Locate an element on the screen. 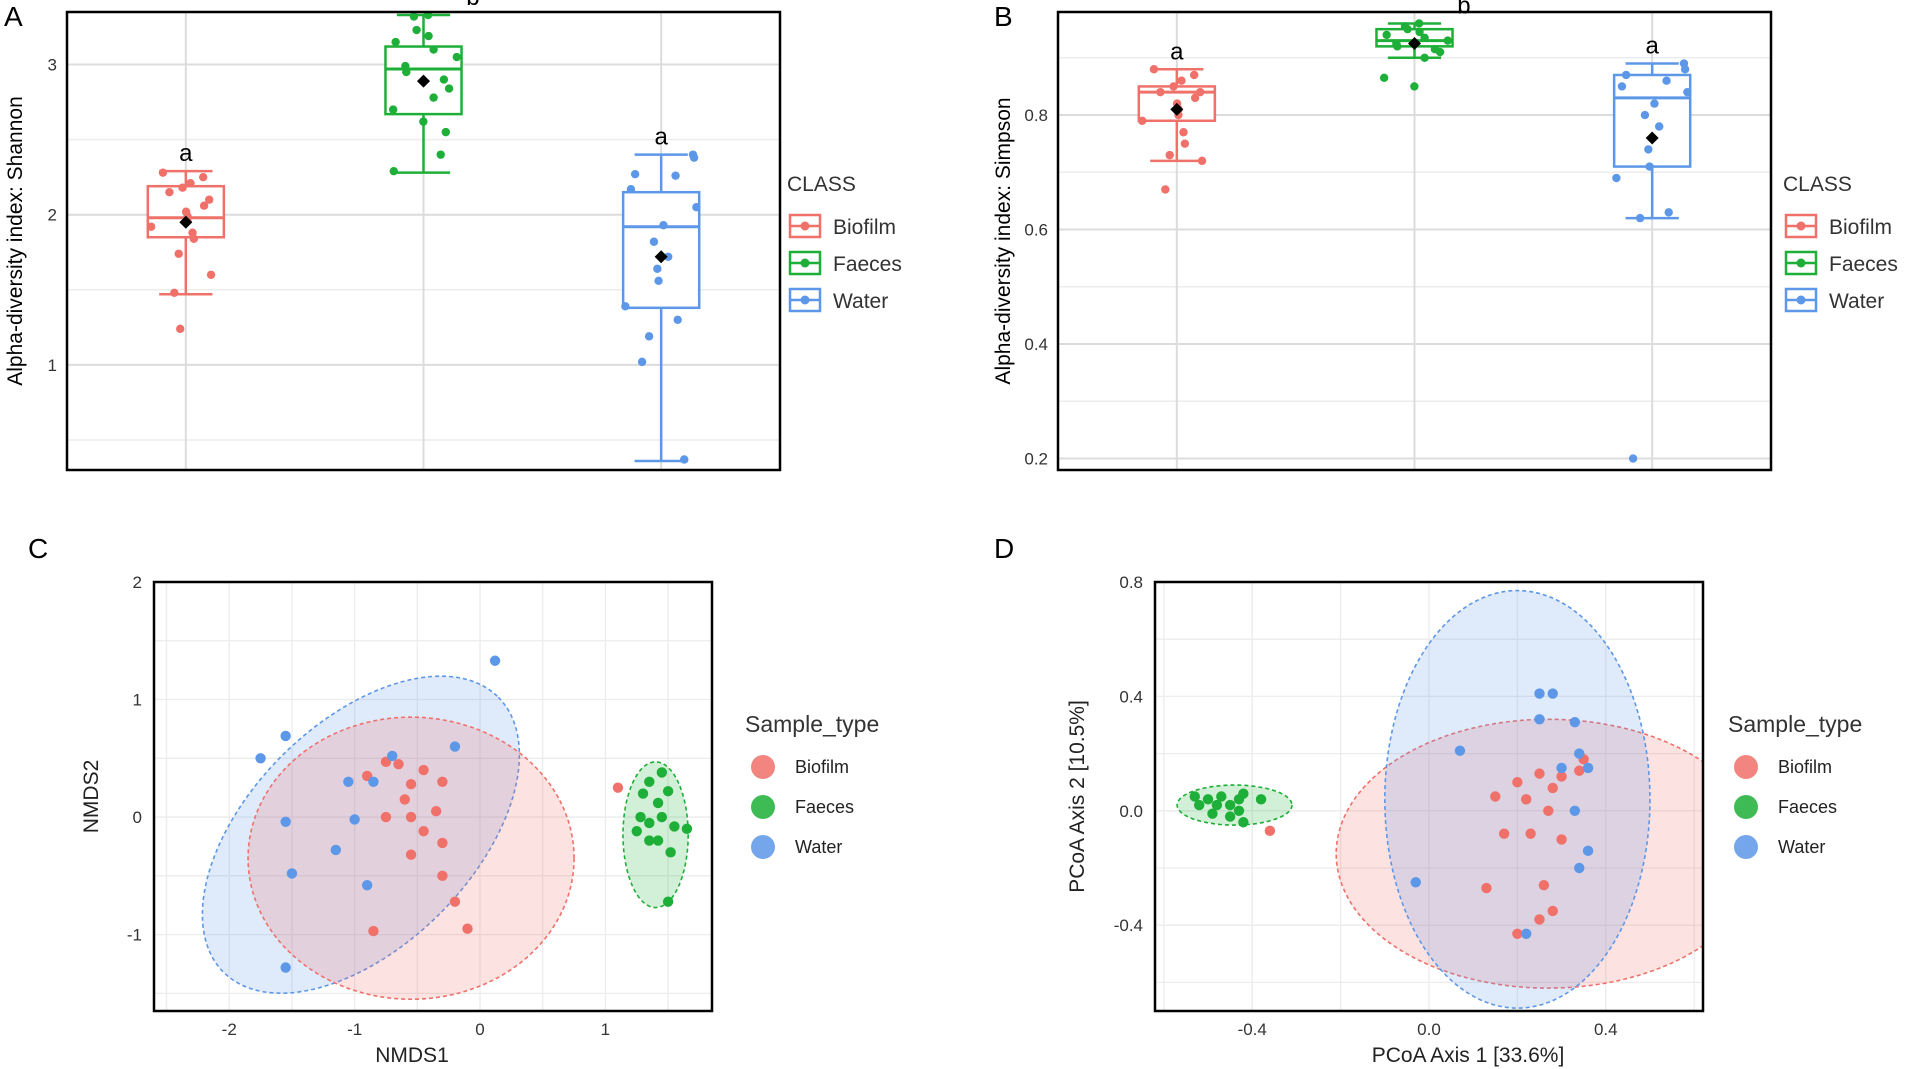 The image size is (1905, 1069). x-tick-label: 0.0 is located at coordinates (1429, 1029).